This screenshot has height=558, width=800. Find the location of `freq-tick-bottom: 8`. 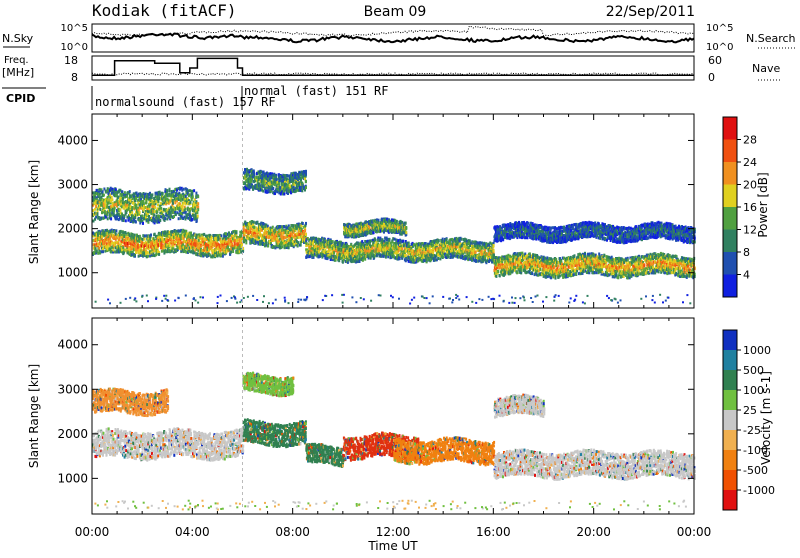

freq-tick-bottom: 8 is located at coordinates (74, 77).